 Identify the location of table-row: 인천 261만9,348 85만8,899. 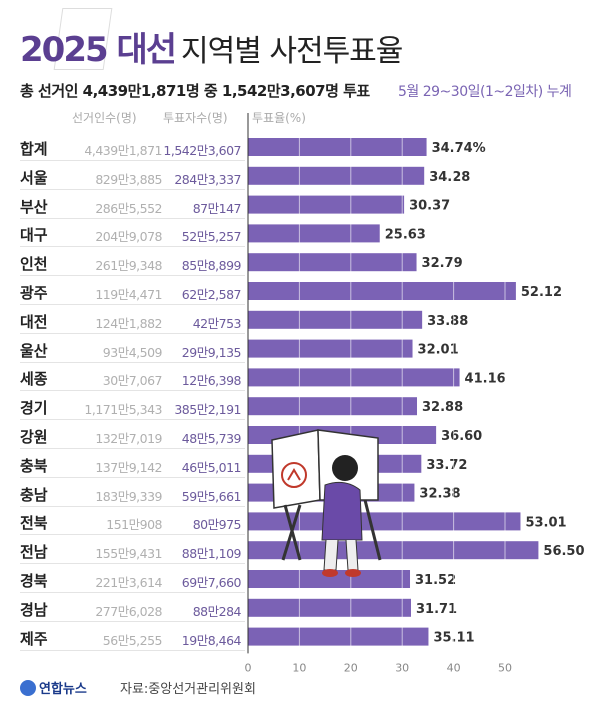
(132, 262).